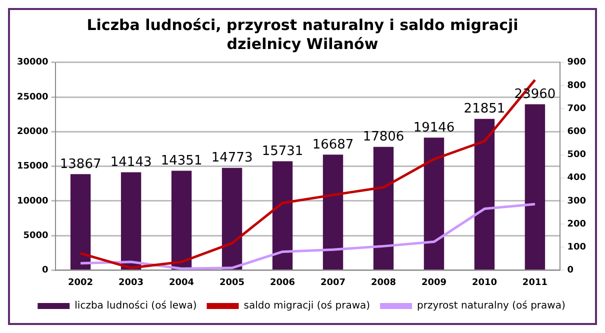 The width and height of the screenshot is (605, 333). I want to click on x-tick-label: 2005, so click(232, 283).